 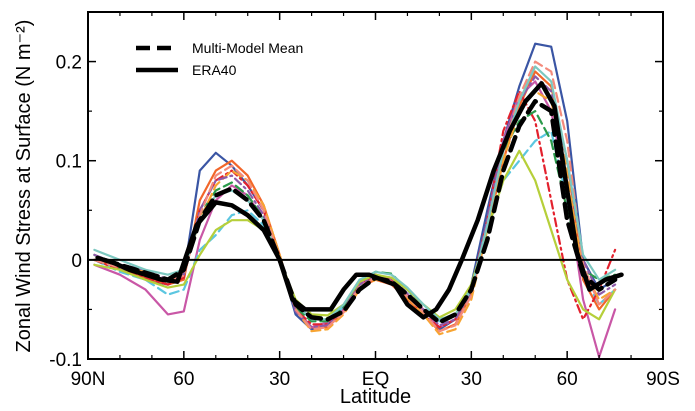 I want to click on x-tick-label: 90S, so click(x=663, y=379).